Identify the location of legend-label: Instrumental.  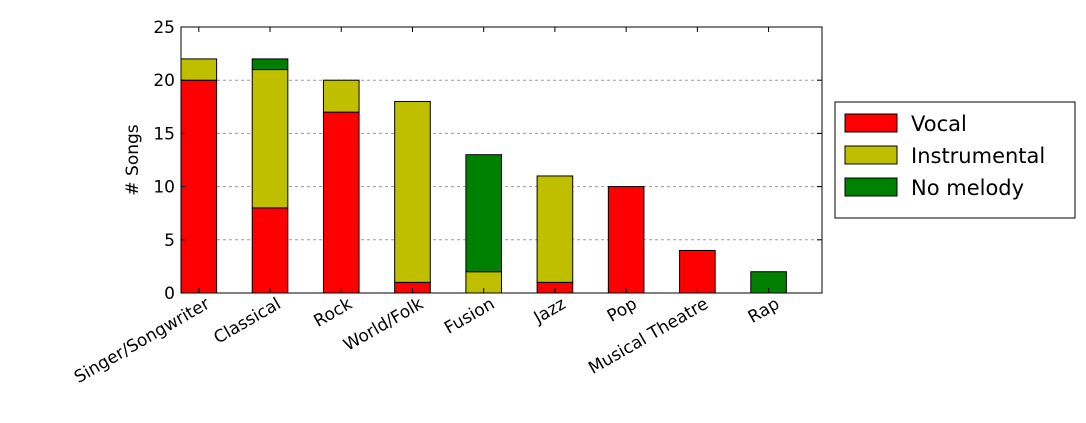
(978, 156).